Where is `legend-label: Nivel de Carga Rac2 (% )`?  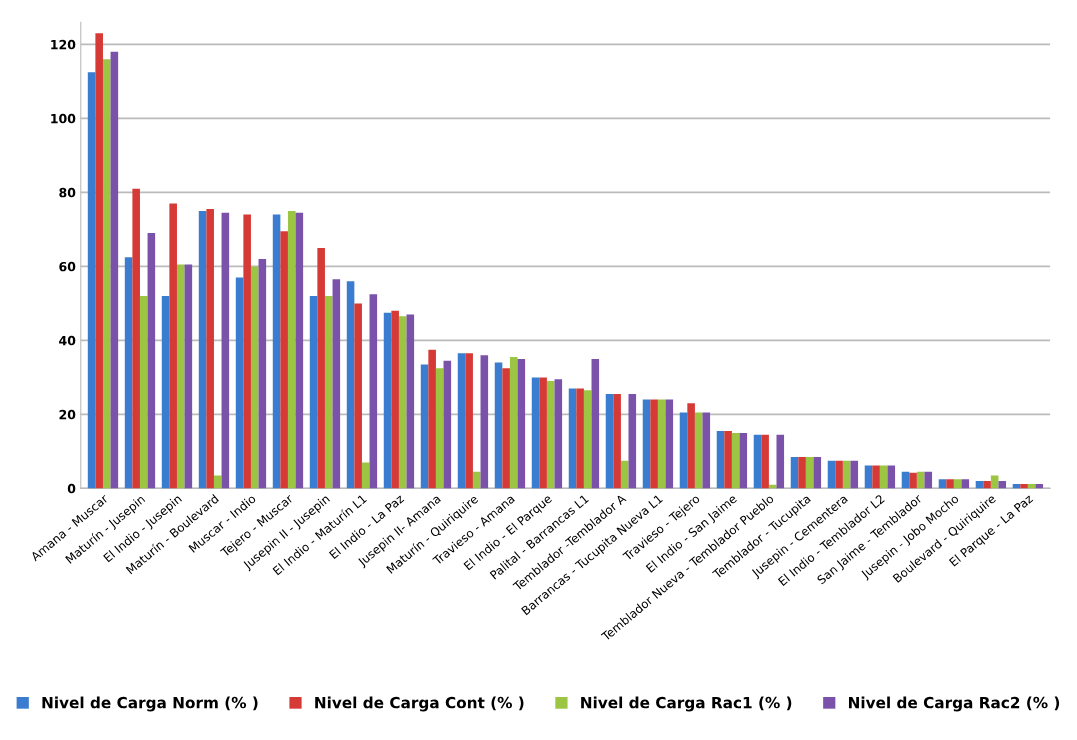
legend-label: Nivel de Carga Rac2 (% ) is located at coordinates (954, 704).